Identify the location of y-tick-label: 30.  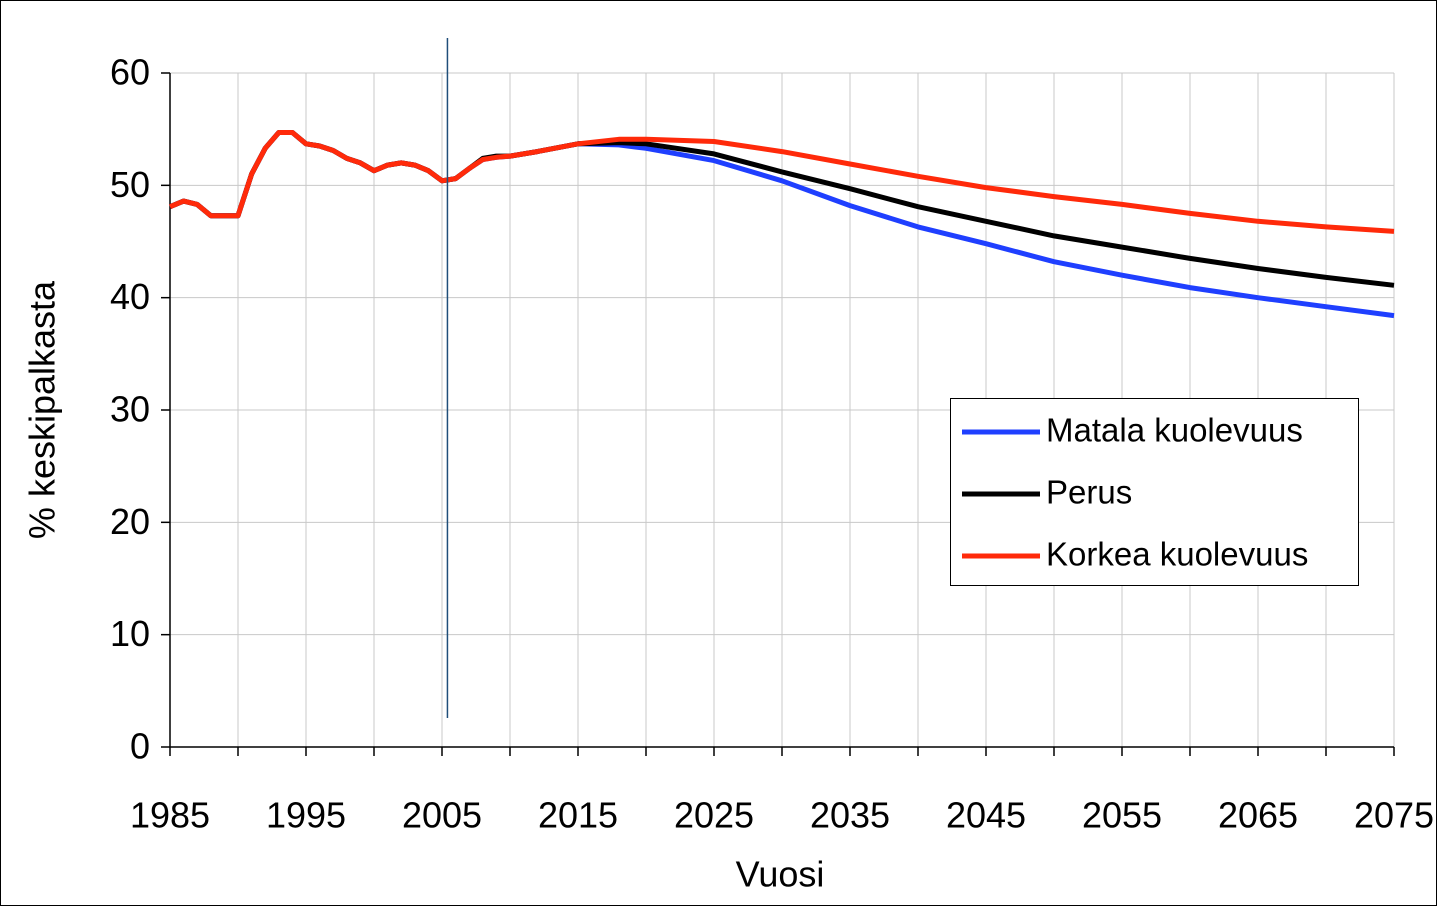
(130, 409).